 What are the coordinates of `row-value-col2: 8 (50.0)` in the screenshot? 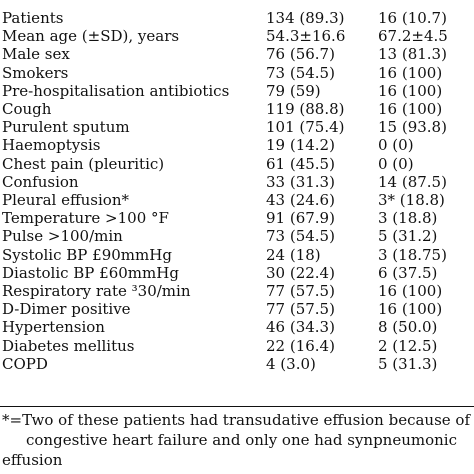 It's located at (408, 327).